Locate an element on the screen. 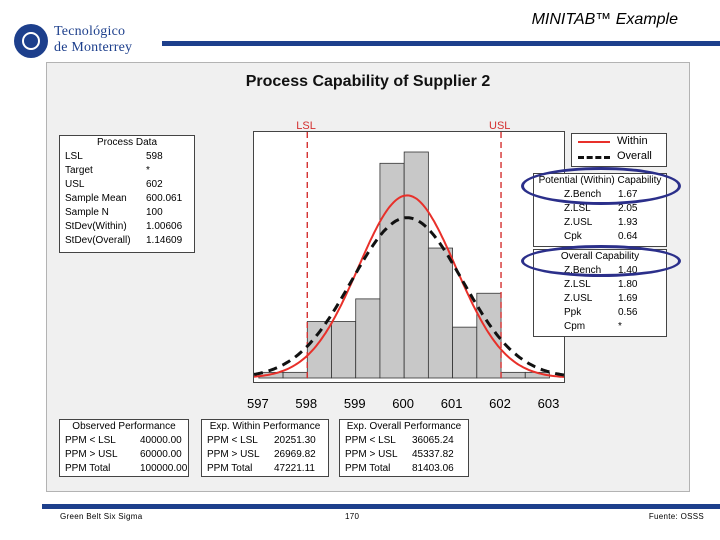 The image size is (720, 540). stat-label: Cpk is located at coordinates (573, 236).